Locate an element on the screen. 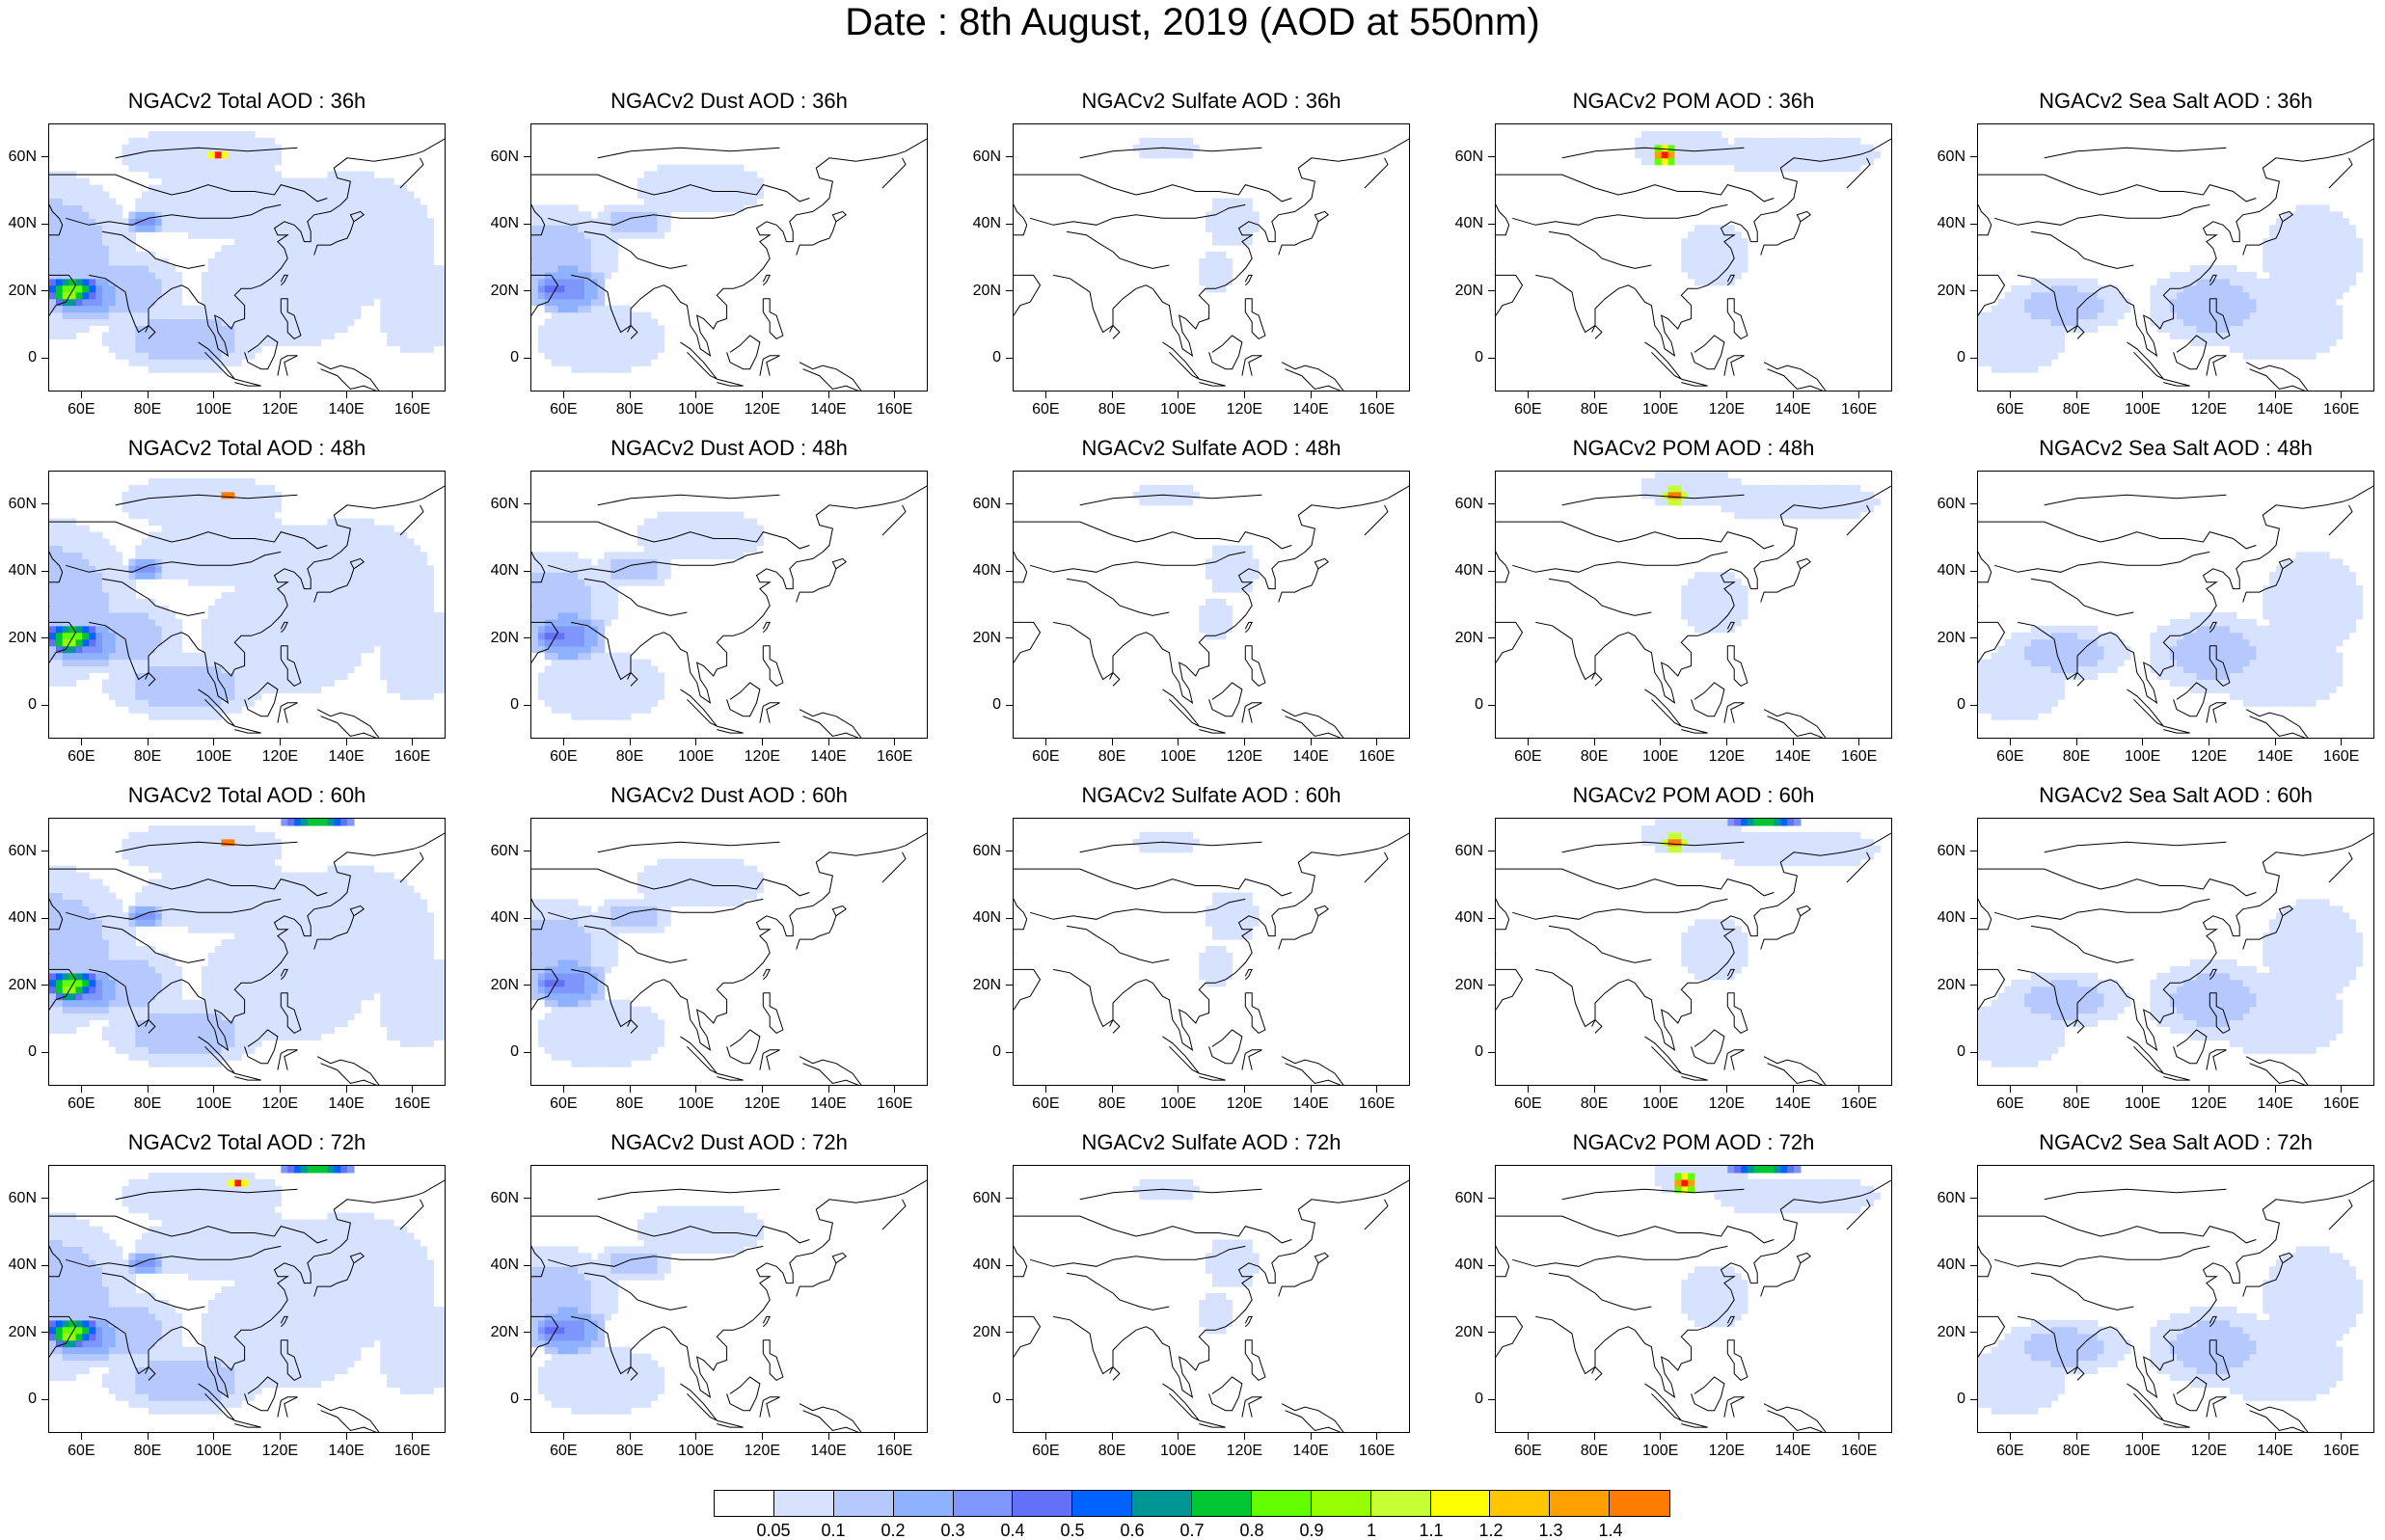 The height and width of the screenshot is (1540, 2385). x-tick-label: 60E is located at coordinates (81, 757).